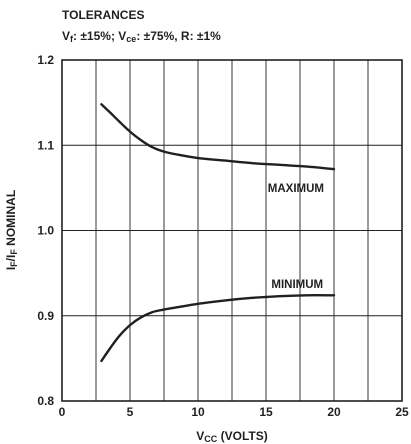 Image resolution: width=411 pixels, height=444 pixels. What do you see at coordinates (334, 412) in the screenshot?
I see `x-tick-label-4: 20` at bounding box center [334, 412].